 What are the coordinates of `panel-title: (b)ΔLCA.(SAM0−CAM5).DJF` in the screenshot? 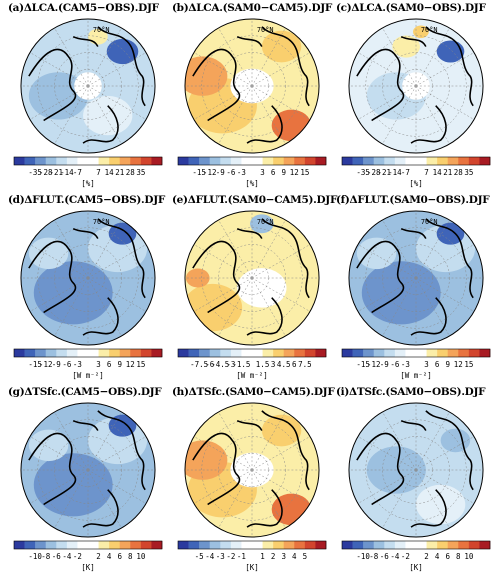 It's located at (252, 8).